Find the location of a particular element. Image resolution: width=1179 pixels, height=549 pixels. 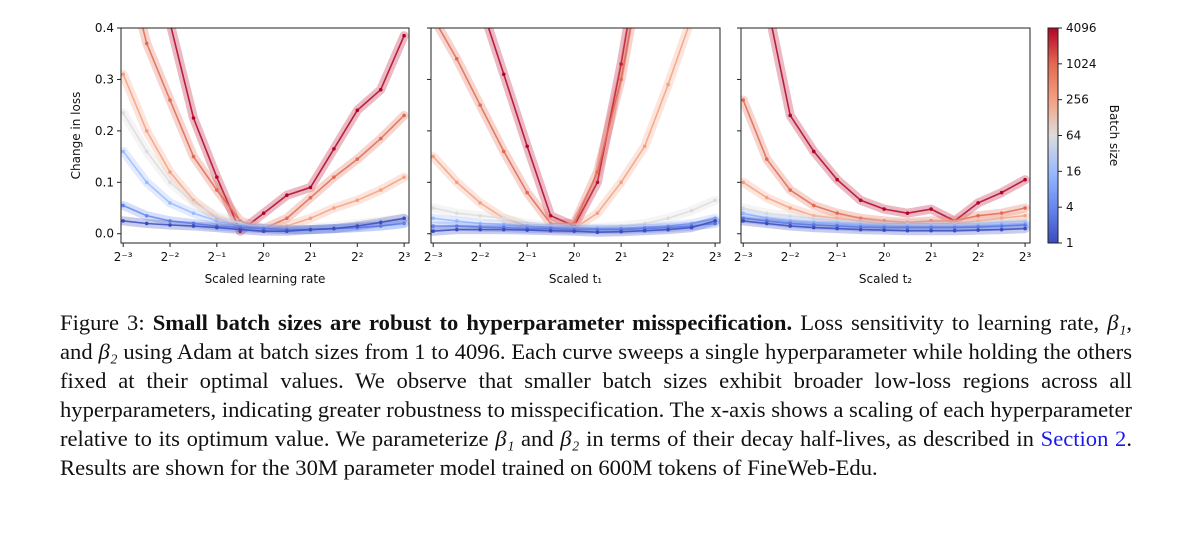

colorbar is located at coordinates (1053, 135).